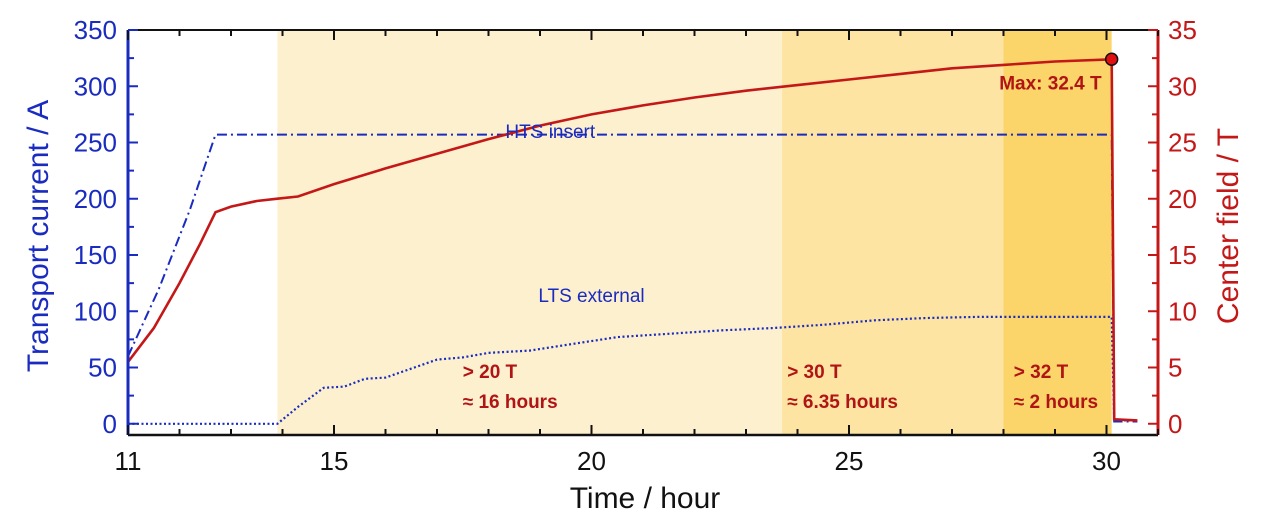 The width and height of the screenshot is (1269, 520). Describe the element at coordinates (1182, 255) in the screenshot. I see `y-right-tick-label: 15` at that location.